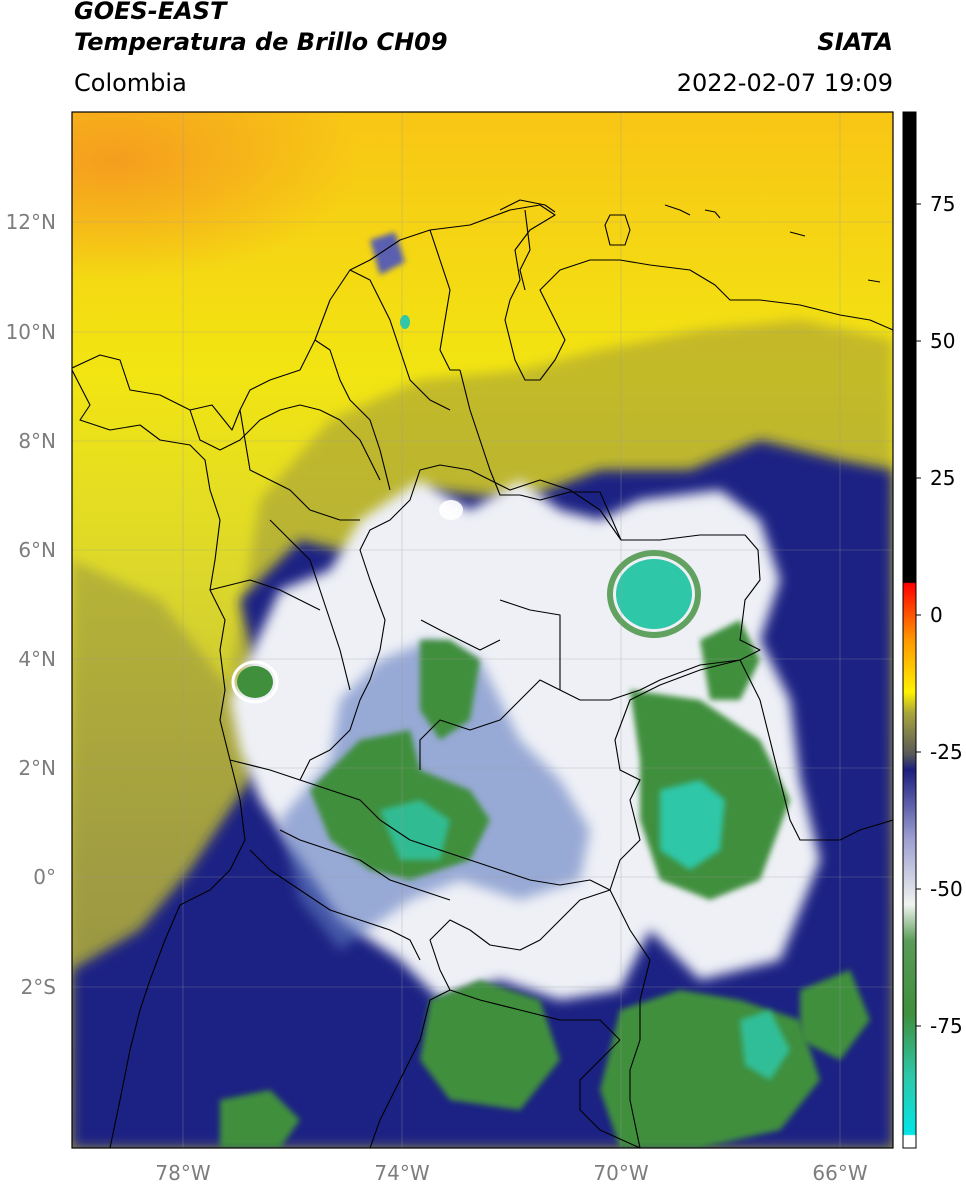  What do you see at coordinates (511, 1173) in the screenshot?
I see `longitude-labels: 78°W 74°W 70°W 66°W` at bounding box center [511, 1173].